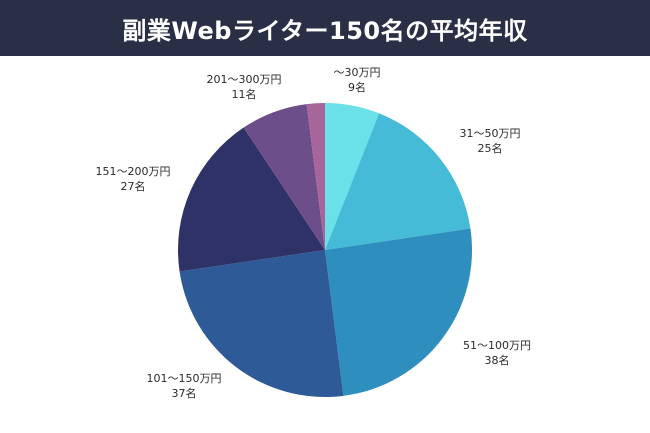 The width and height of the screenshot is (650, 433). Describe the element at coordinates (244, 94) in the screenshot. I see `slice-value-label: 11名` at that location.